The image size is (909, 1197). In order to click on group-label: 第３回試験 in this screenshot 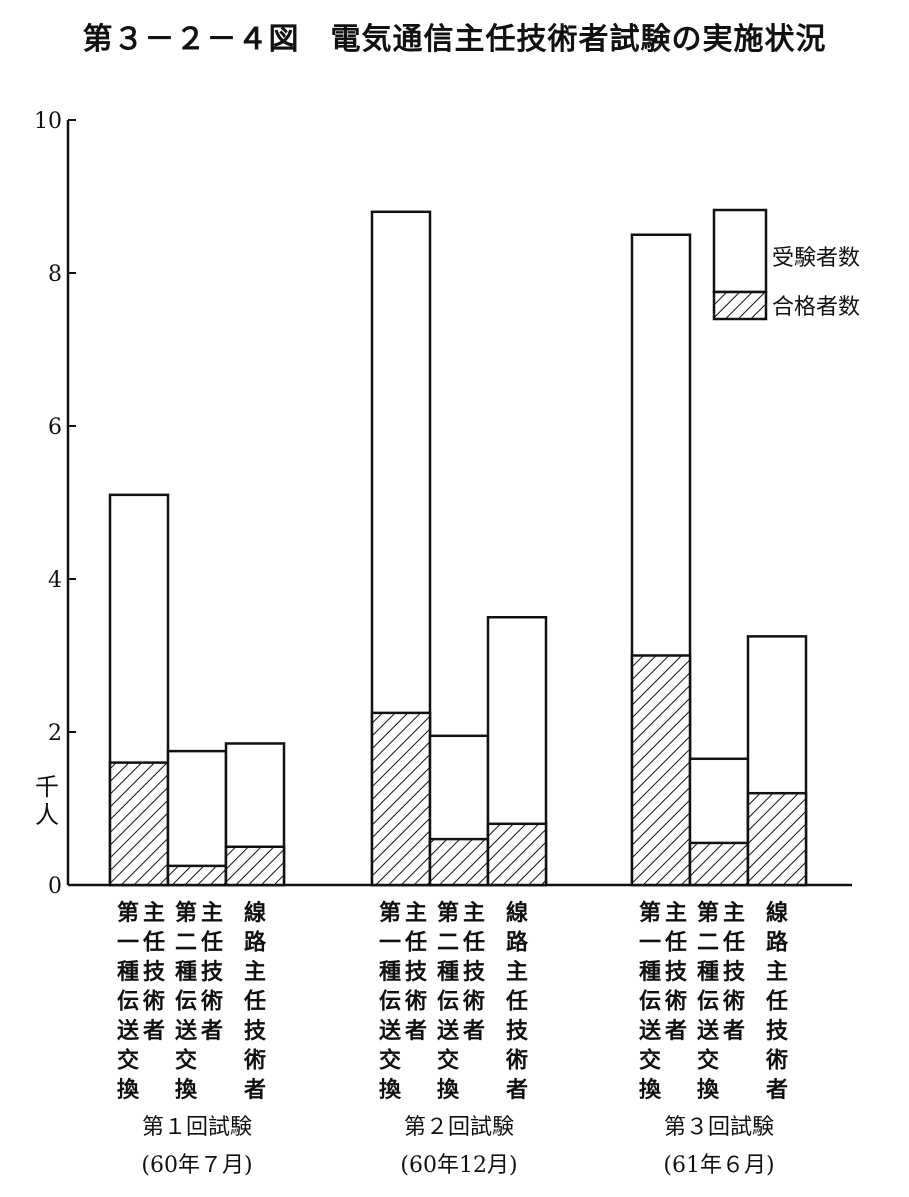, I will do `click(719, 1127)`.